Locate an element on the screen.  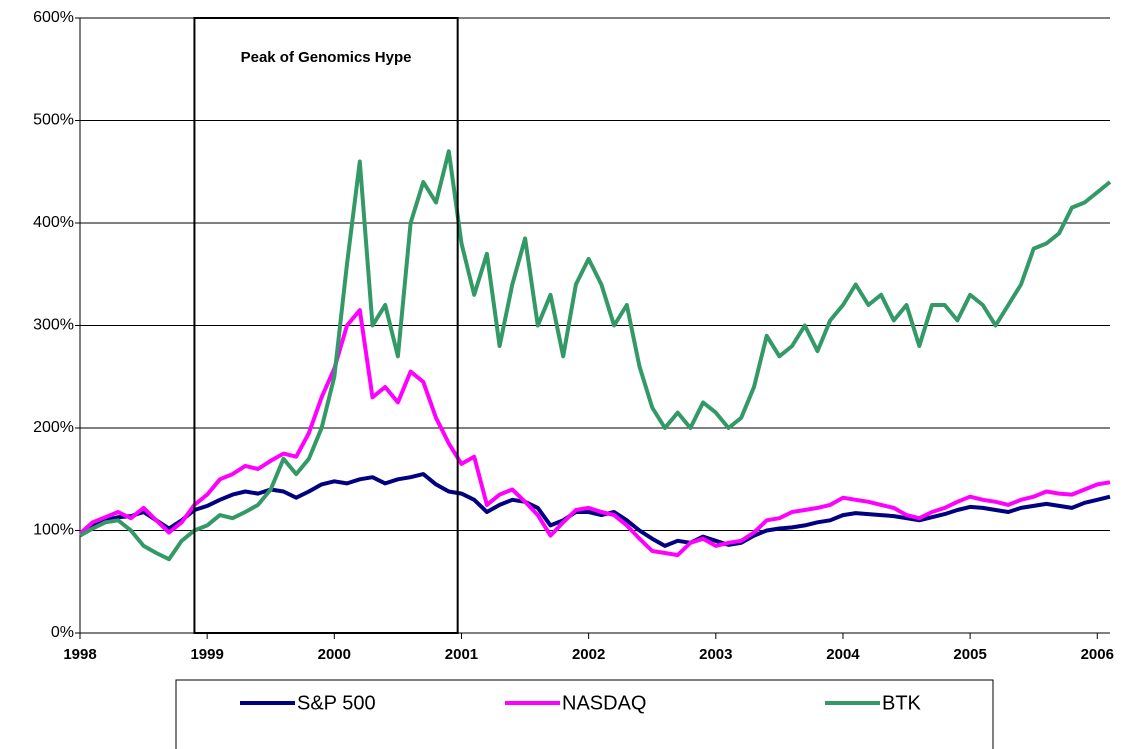
x-tick-label: 2003 is located at coordinates (715, 654).